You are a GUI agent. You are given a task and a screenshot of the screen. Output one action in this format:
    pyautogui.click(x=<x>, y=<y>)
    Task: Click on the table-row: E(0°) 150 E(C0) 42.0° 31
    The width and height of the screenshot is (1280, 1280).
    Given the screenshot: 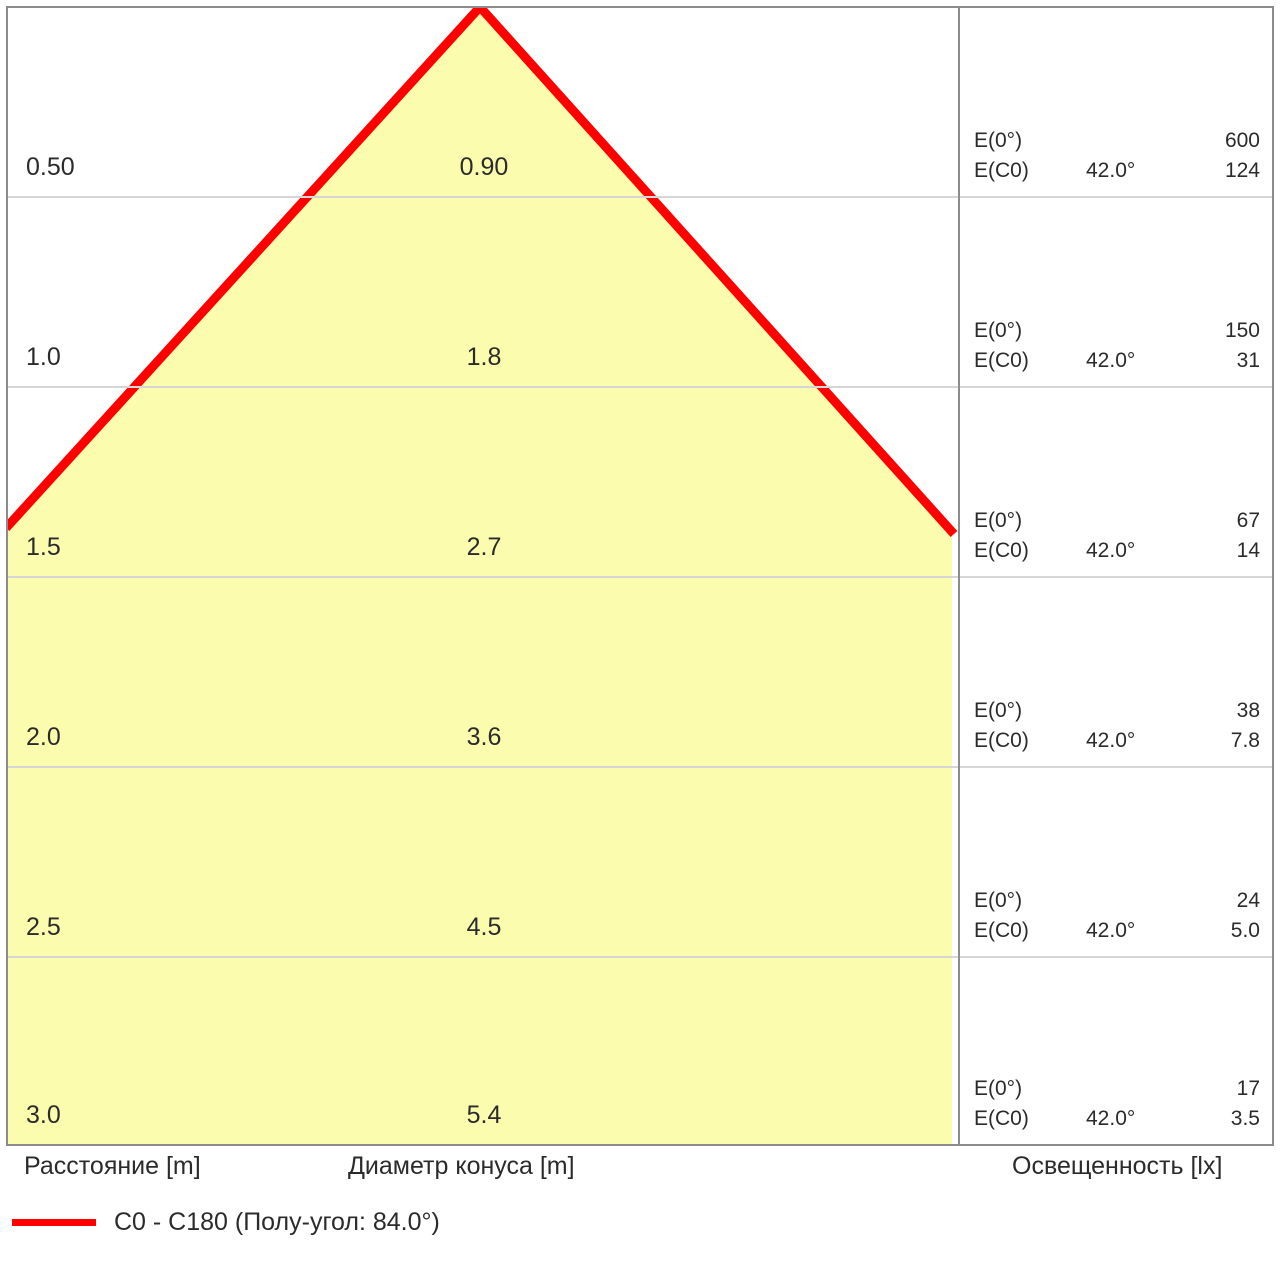 What is the action you would take?
    pyautogui.click(x=1116, y=293)
    